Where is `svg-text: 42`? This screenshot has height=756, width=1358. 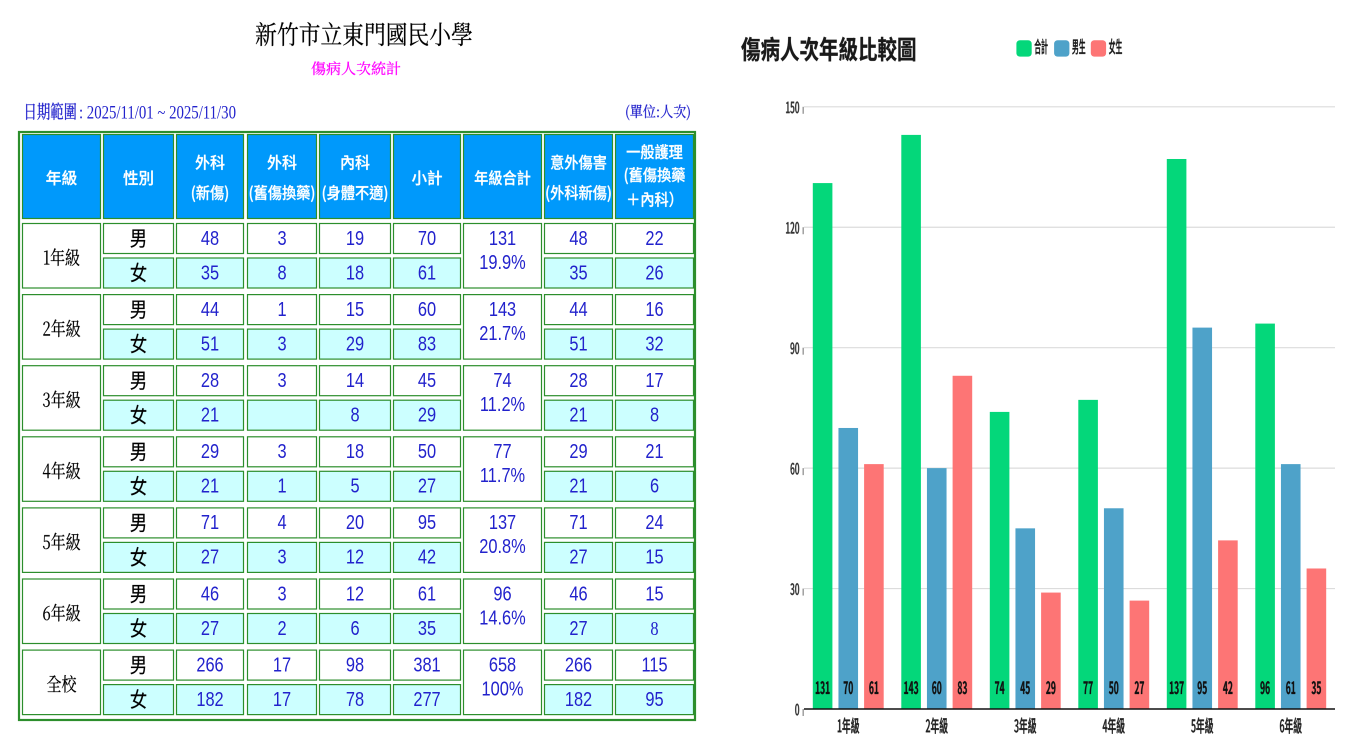 svg-text: 42 is located at coordinates (427, 556).